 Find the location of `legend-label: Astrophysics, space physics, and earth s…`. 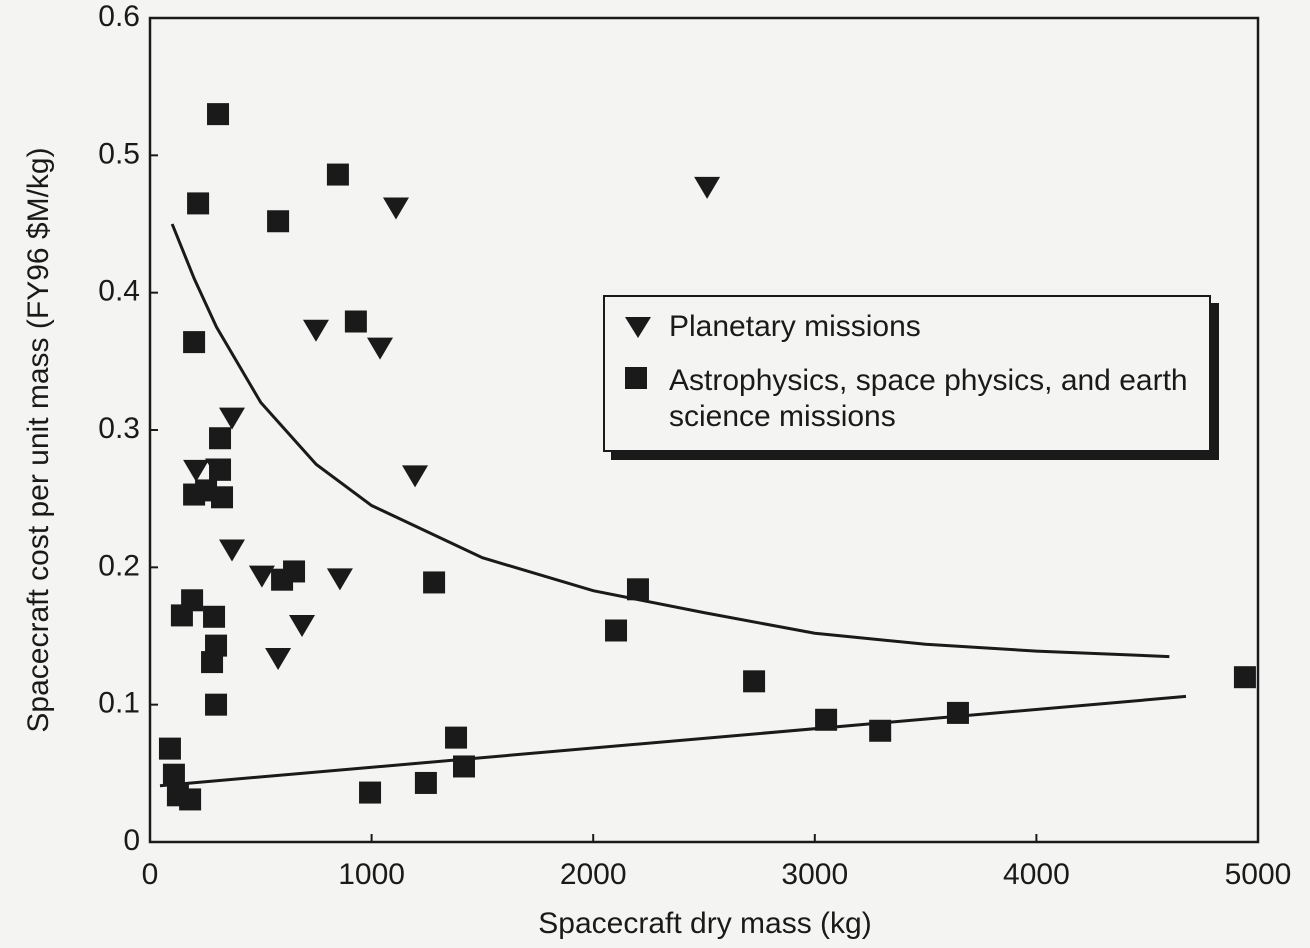

legend-label: Astrophysics, space physics, and earth s… is located at coordinates (928, 398).